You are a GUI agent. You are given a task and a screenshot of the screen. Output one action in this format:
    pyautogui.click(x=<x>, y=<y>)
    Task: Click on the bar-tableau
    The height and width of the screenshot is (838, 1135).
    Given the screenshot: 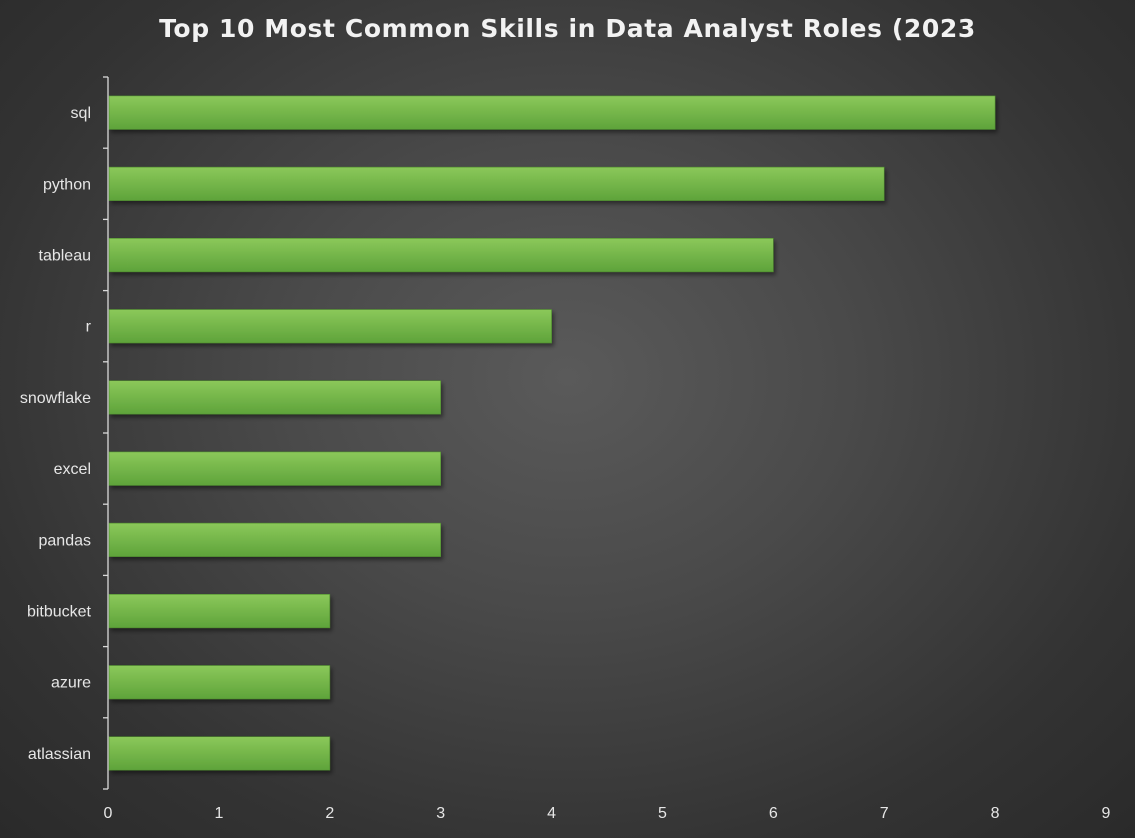 What is the action you would take?
    pyautogui.click(x=441, y=255)
    